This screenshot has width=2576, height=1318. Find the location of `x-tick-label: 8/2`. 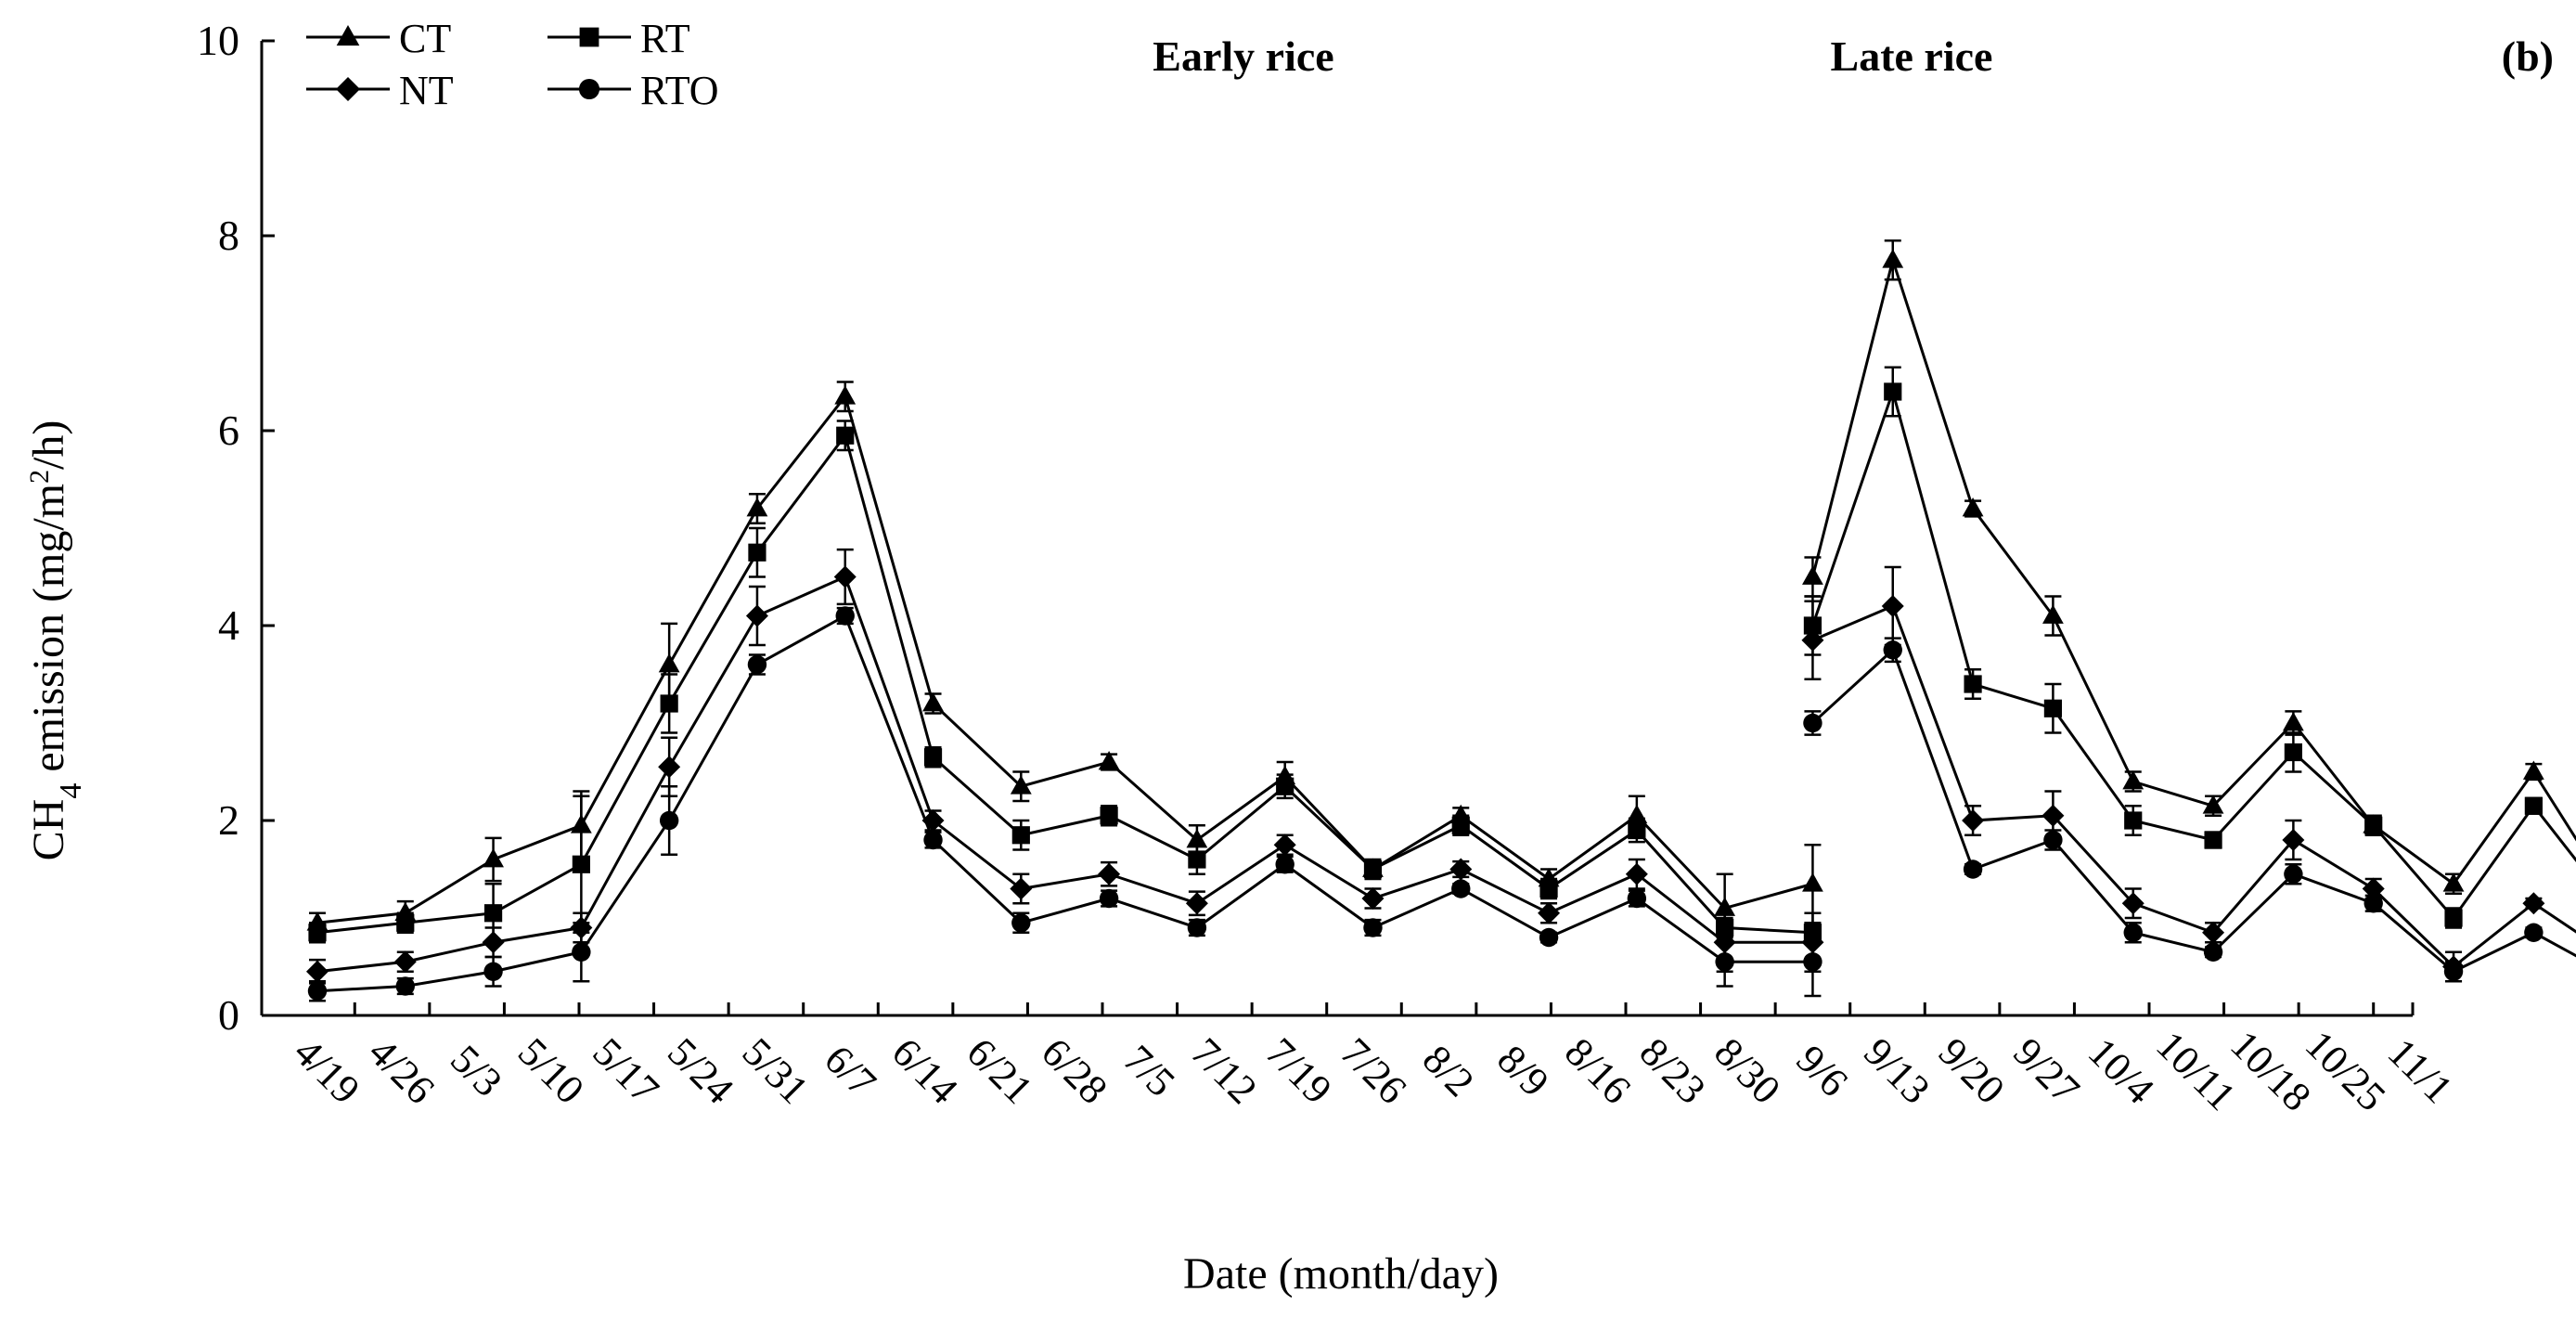

x-tick-label: 8/2 is located at coordinates (1449, 1071).